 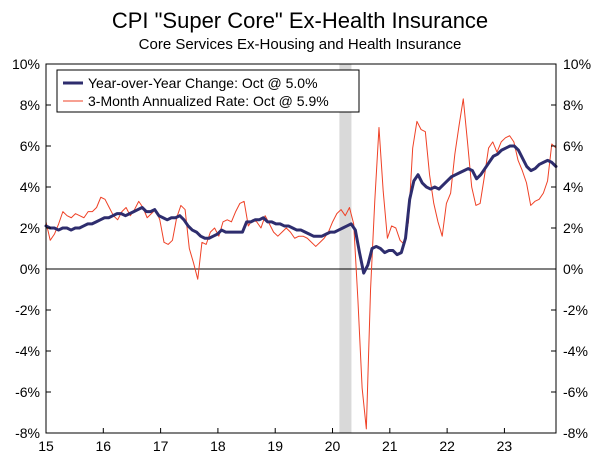 I want to click on y-tick-label-right: 0%, so click(x=573, y=269).